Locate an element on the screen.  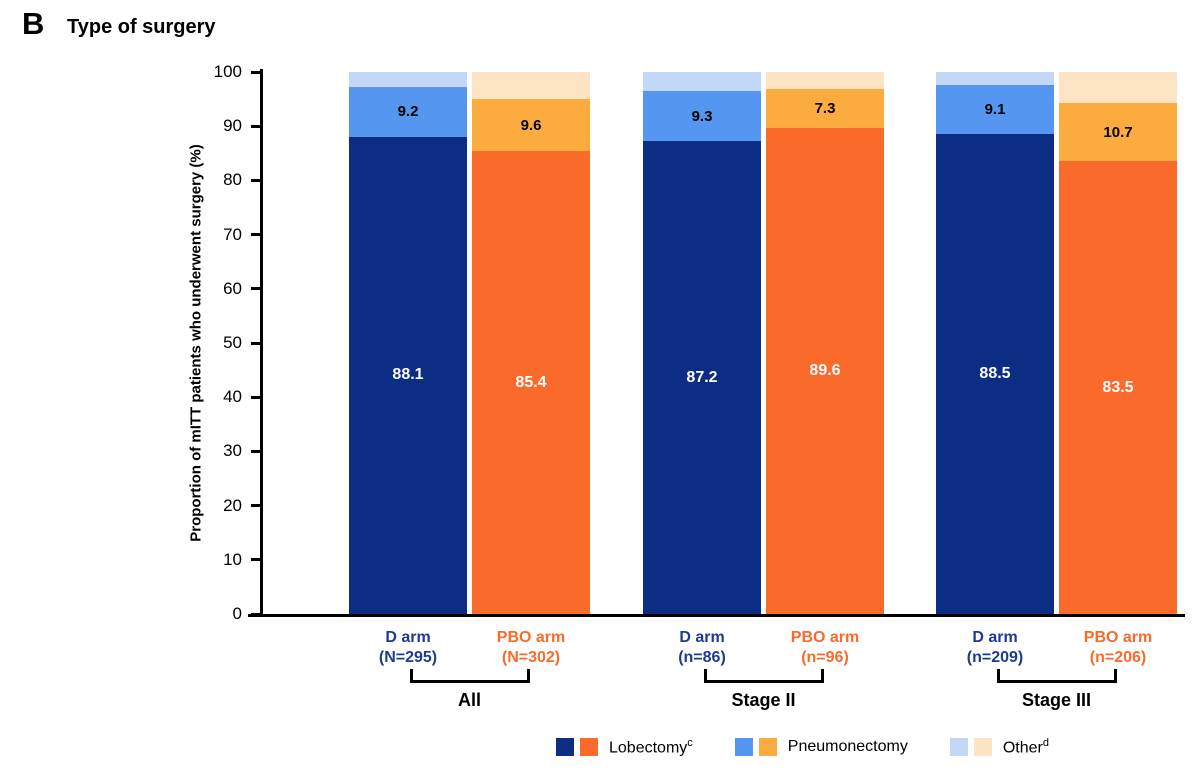
bar-segment-lobectomy: 88.5 is located at coordinates (995, 374).